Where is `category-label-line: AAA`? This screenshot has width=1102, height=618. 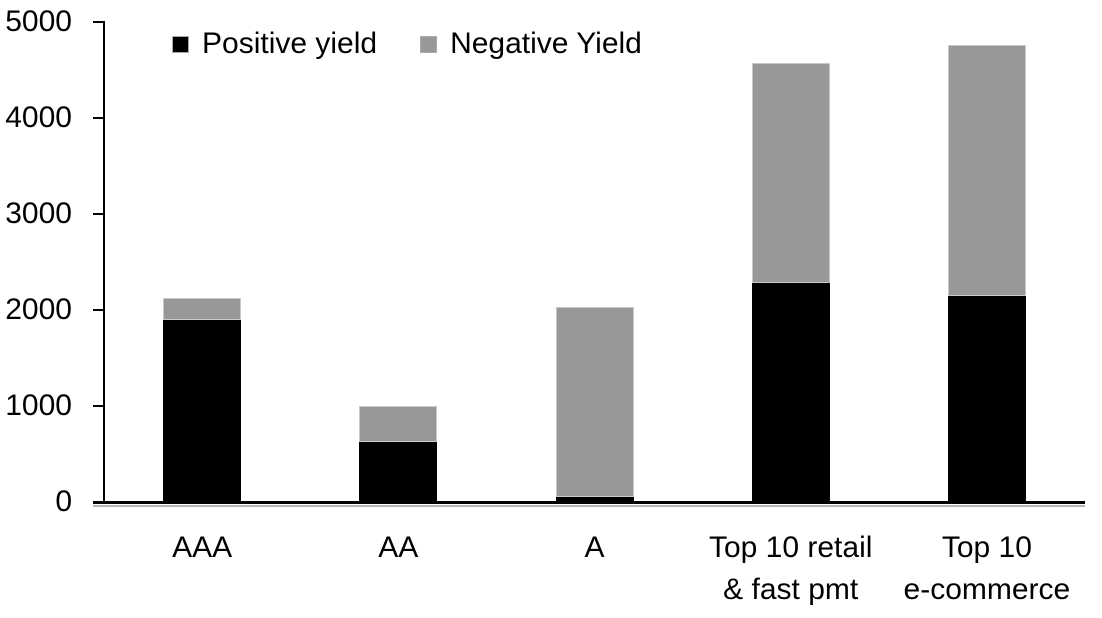 category-label-line: AAA is located at coordinates (202, 547).